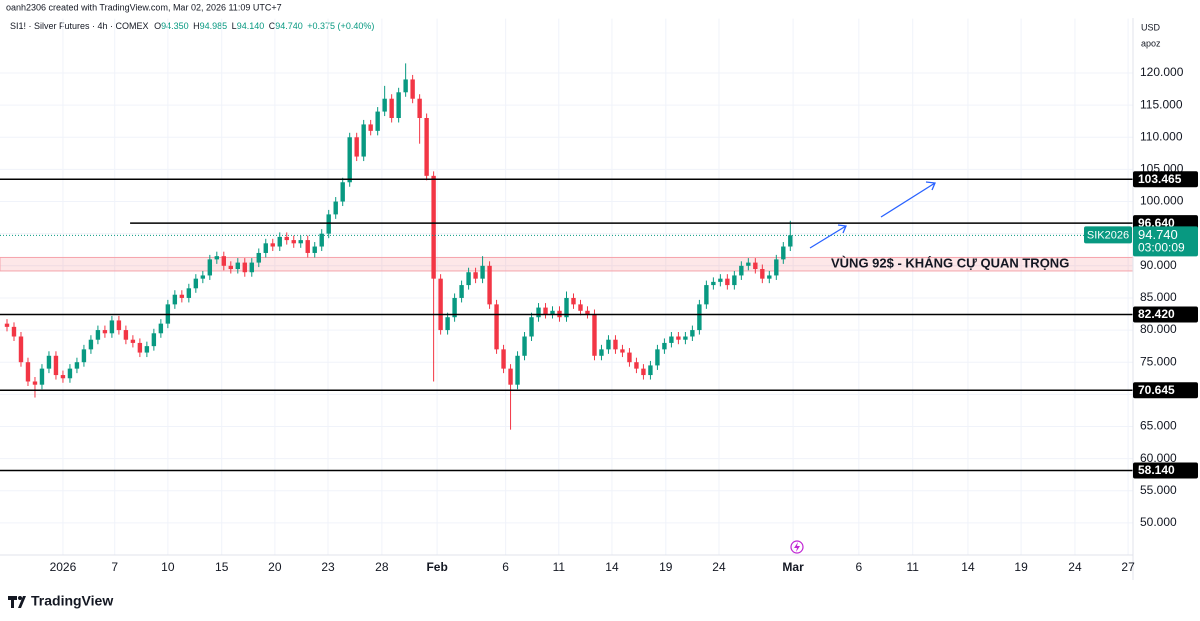 Image resolution: width=1200 pixels, height=621 pixels. What do you see at coordinates (272, 26) in the screenshot?
I see `c-label: C` at bounding box center [272, 26].